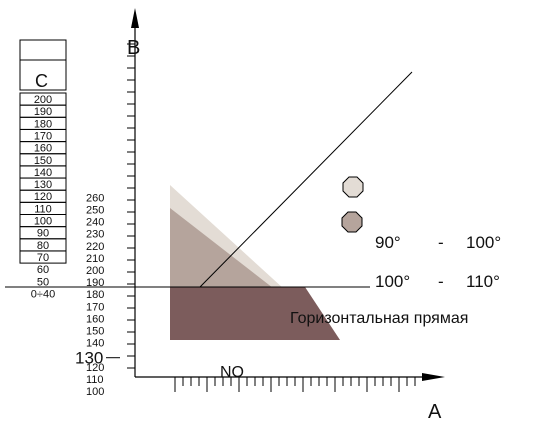 The height and width of the screenshot is (423, 537). I want to click on b-scale-label: 260, so click(95, 198).